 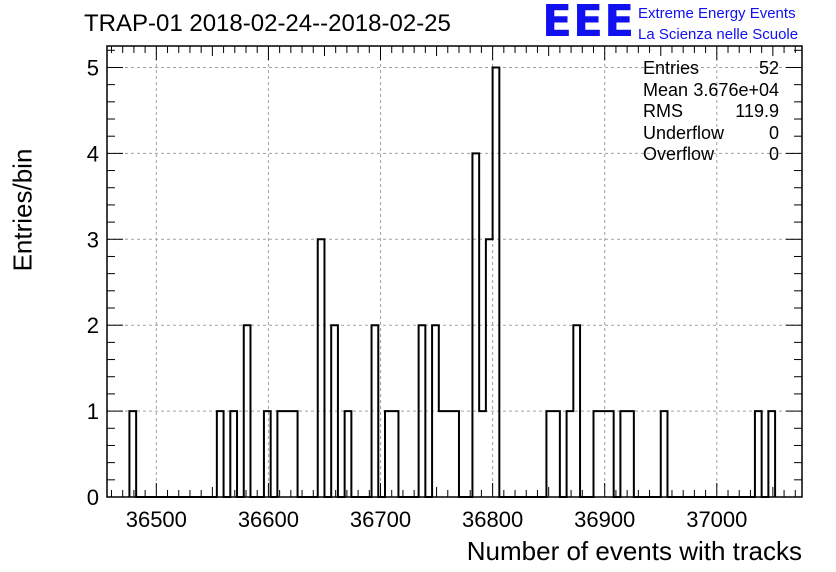 What do you see at coordinates (604, 519) in the screenshot?
I see `x-tick-label: 36900` at bounding box center [604, 519].